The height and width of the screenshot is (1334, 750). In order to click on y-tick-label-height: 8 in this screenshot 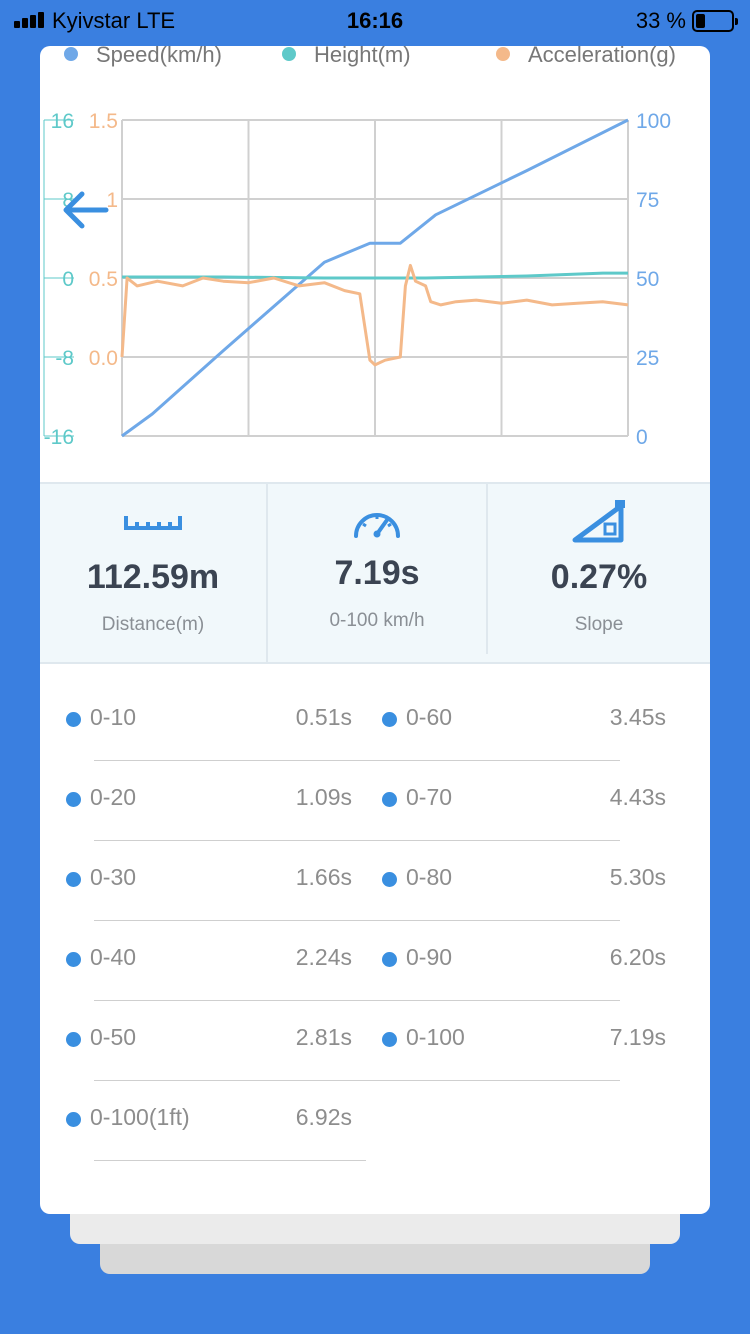, I will do `click(68, 200)`.